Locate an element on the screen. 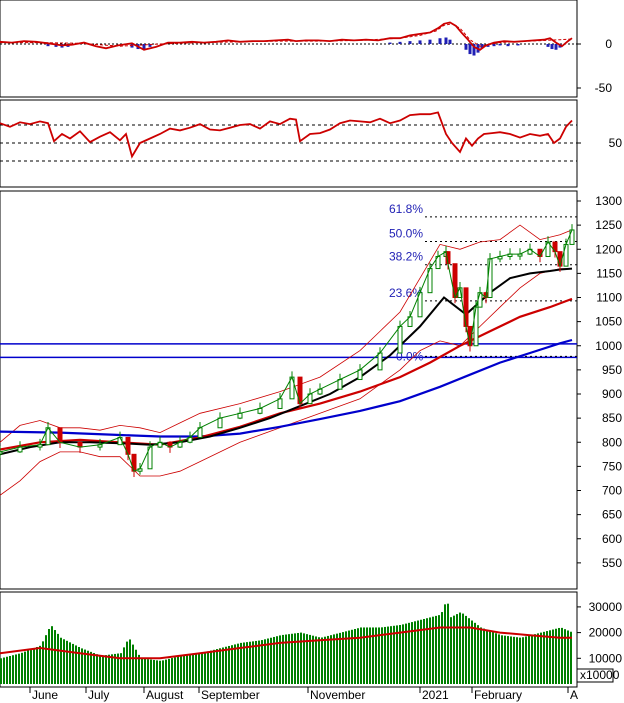  price-tick-label: 550 is located at coordinates (612, 563).